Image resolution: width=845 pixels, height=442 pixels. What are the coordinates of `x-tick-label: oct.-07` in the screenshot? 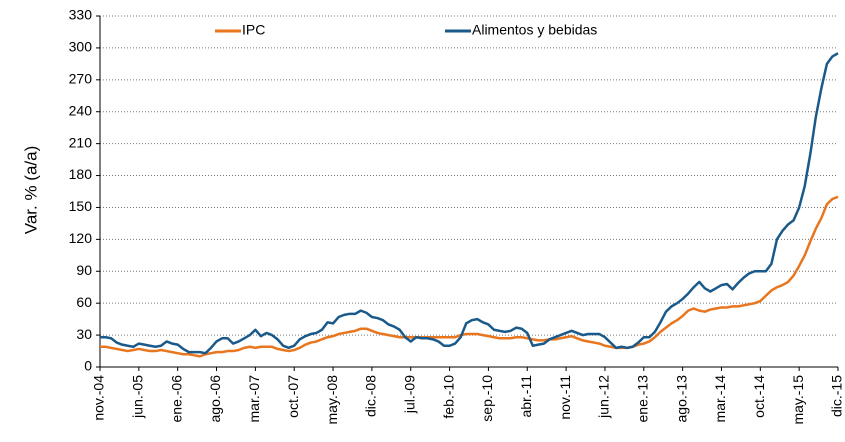 It's located at (293, 396).